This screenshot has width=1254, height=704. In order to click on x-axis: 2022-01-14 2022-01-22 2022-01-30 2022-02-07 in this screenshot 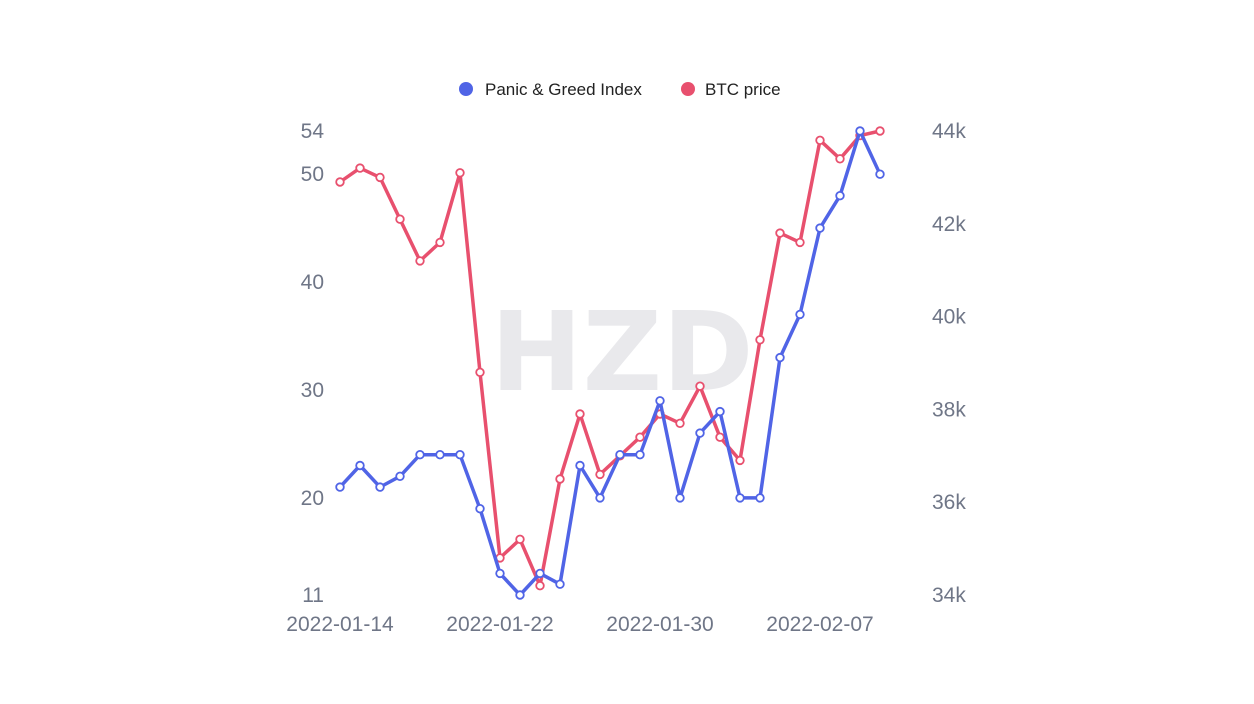, I will do `click(579, 624)`.